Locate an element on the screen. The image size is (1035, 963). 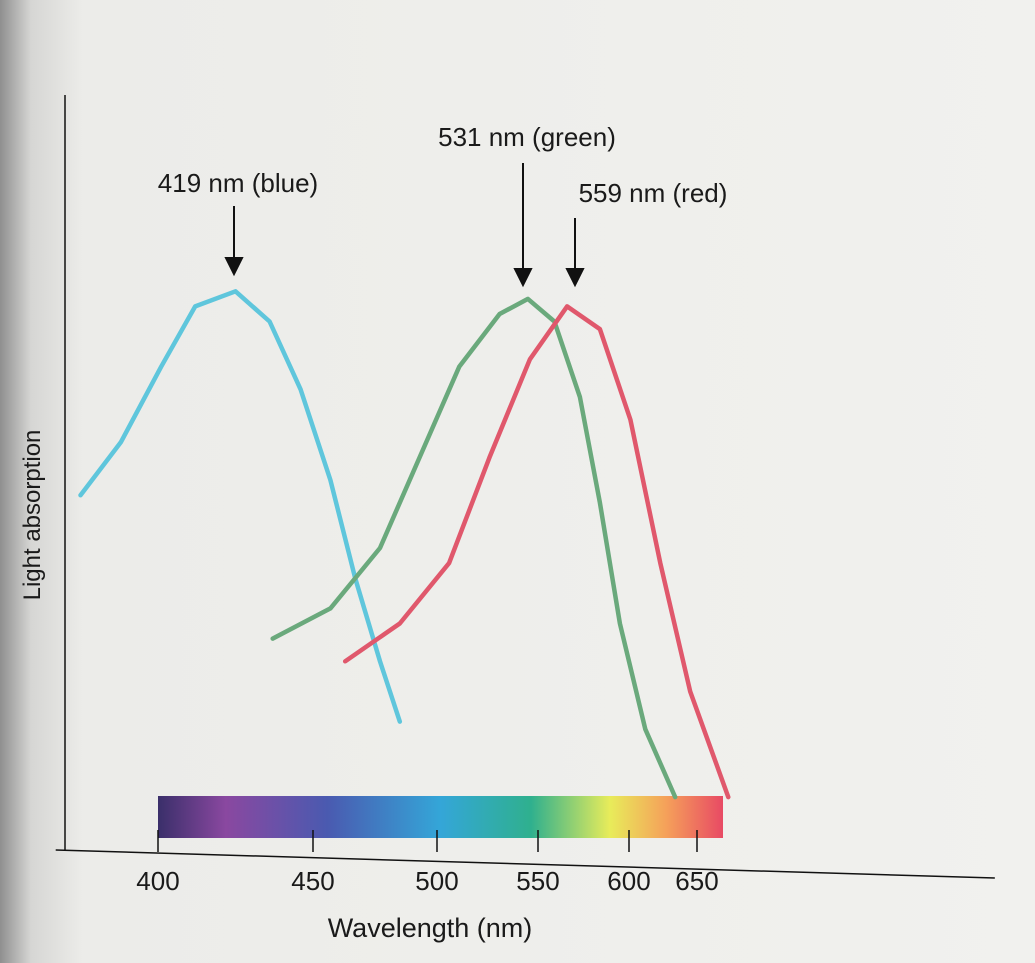
x-tick-label: 450 is located at coordinates (312, 881).